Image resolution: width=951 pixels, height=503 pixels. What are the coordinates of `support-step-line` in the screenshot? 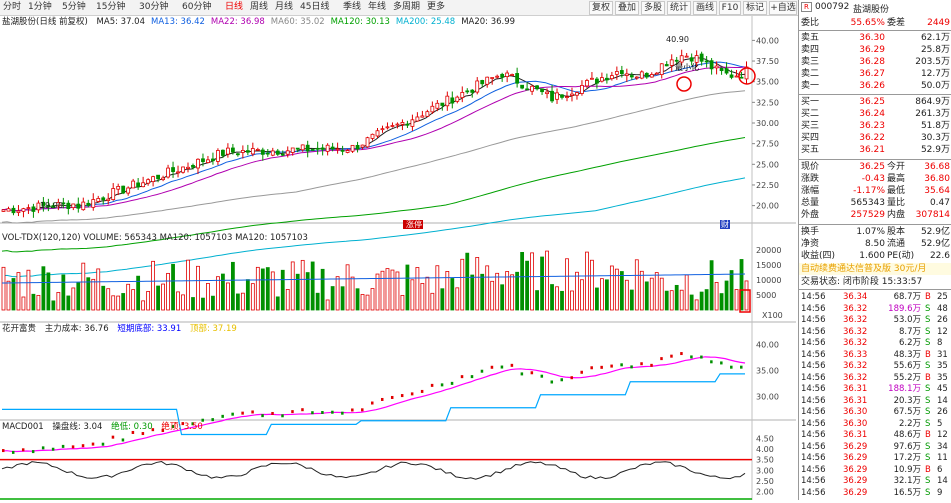 It's located at (374, 404).